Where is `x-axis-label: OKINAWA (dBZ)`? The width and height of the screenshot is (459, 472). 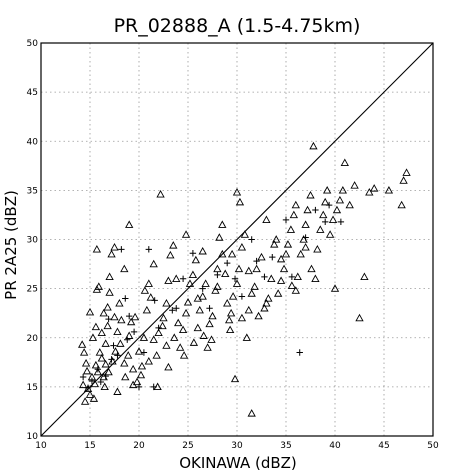
x-axis-label: OKINAWA (dBZ) is located at coordinates (238, 463).